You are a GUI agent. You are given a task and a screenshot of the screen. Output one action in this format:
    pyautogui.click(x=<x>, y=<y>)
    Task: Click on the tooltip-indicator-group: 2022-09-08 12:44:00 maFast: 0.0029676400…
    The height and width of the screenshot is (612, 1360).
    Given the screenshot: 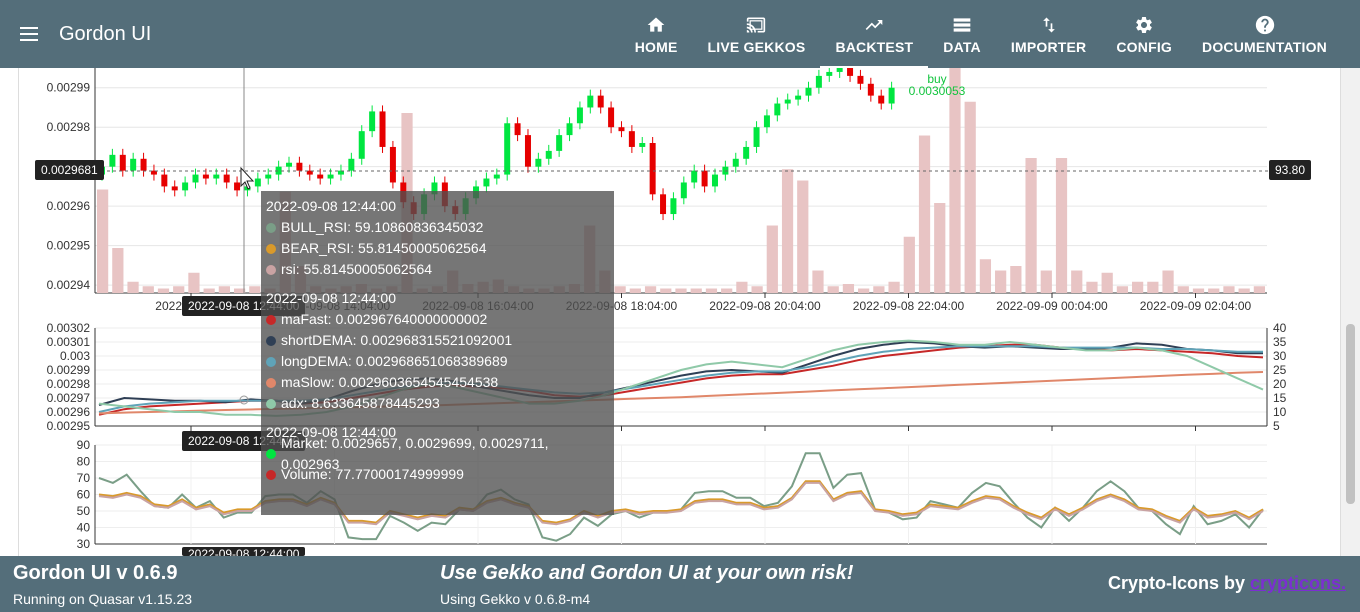 What is the action you would take?
    pyautogui.click(x=437, y=351)
    